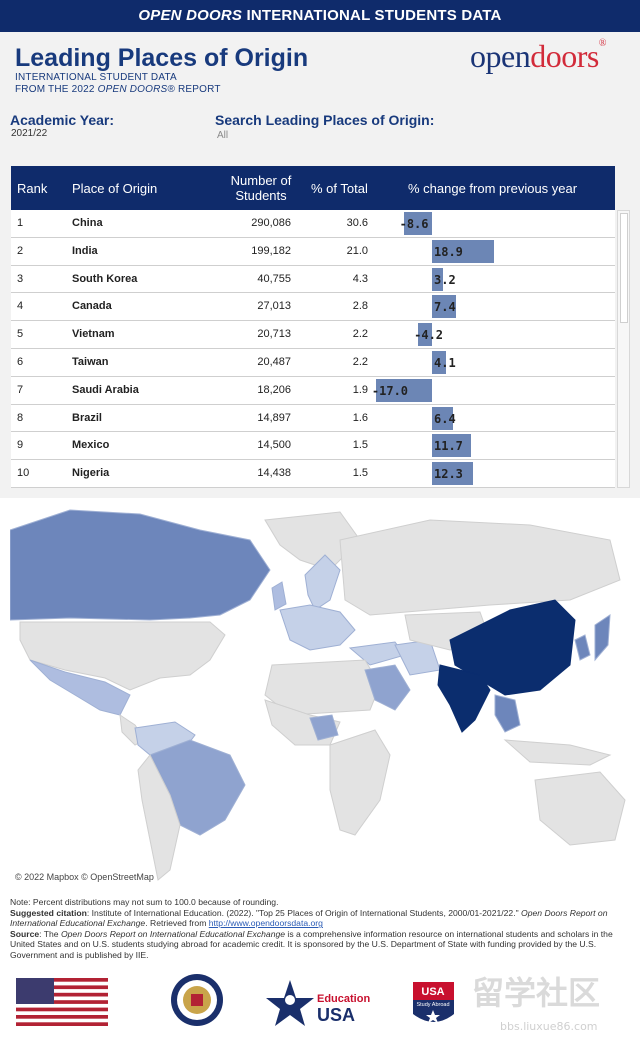  What do you see at coordinates (493, 188) in the screenshot?
I see `col-change: % change from previous year` at bounding box center [493, 188].